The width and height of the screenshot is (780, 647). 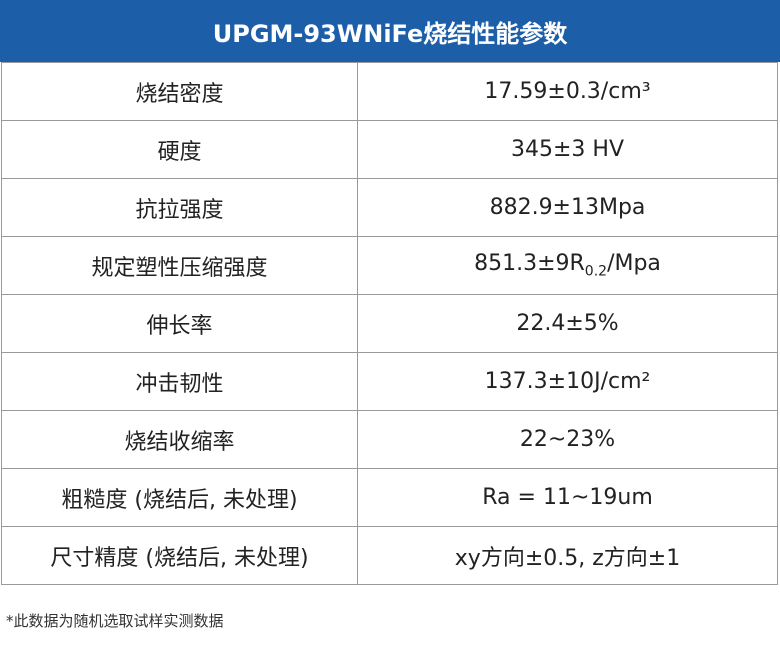 I want to click on property-cell: 伸长率, so click(x=179, y=323).